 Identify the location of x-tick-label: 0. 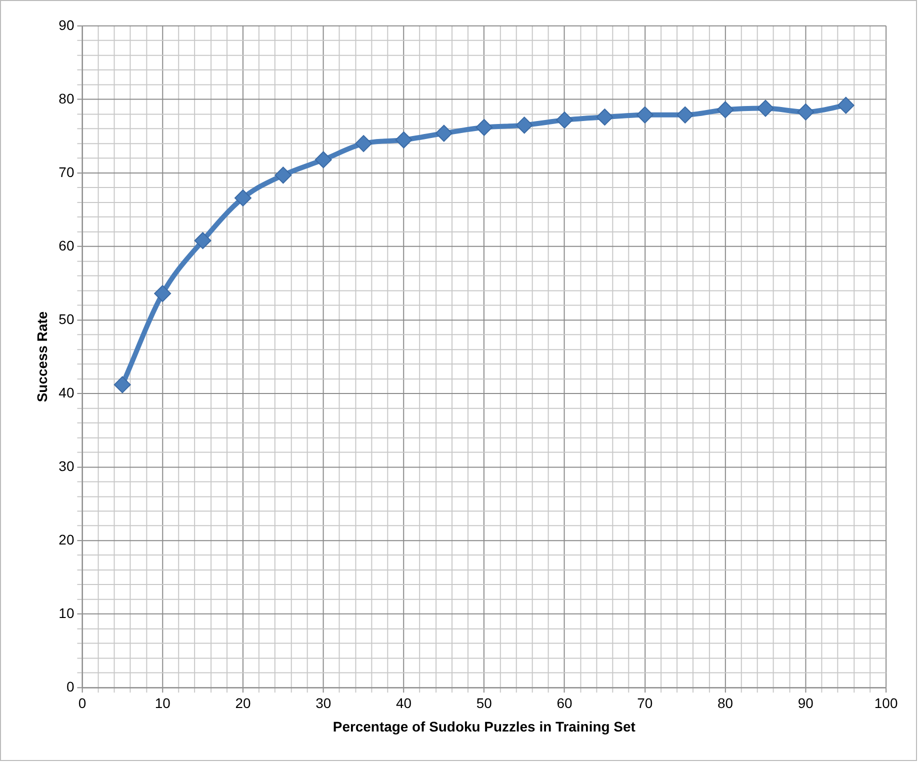
(82, 702).